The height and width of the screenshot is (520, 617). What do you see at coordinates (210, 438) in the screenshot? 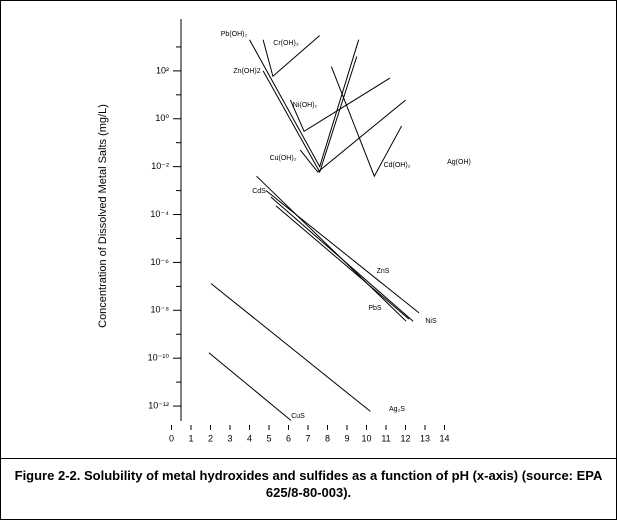
I see `x-tick-label: 2` at bounding box center [210, 438].